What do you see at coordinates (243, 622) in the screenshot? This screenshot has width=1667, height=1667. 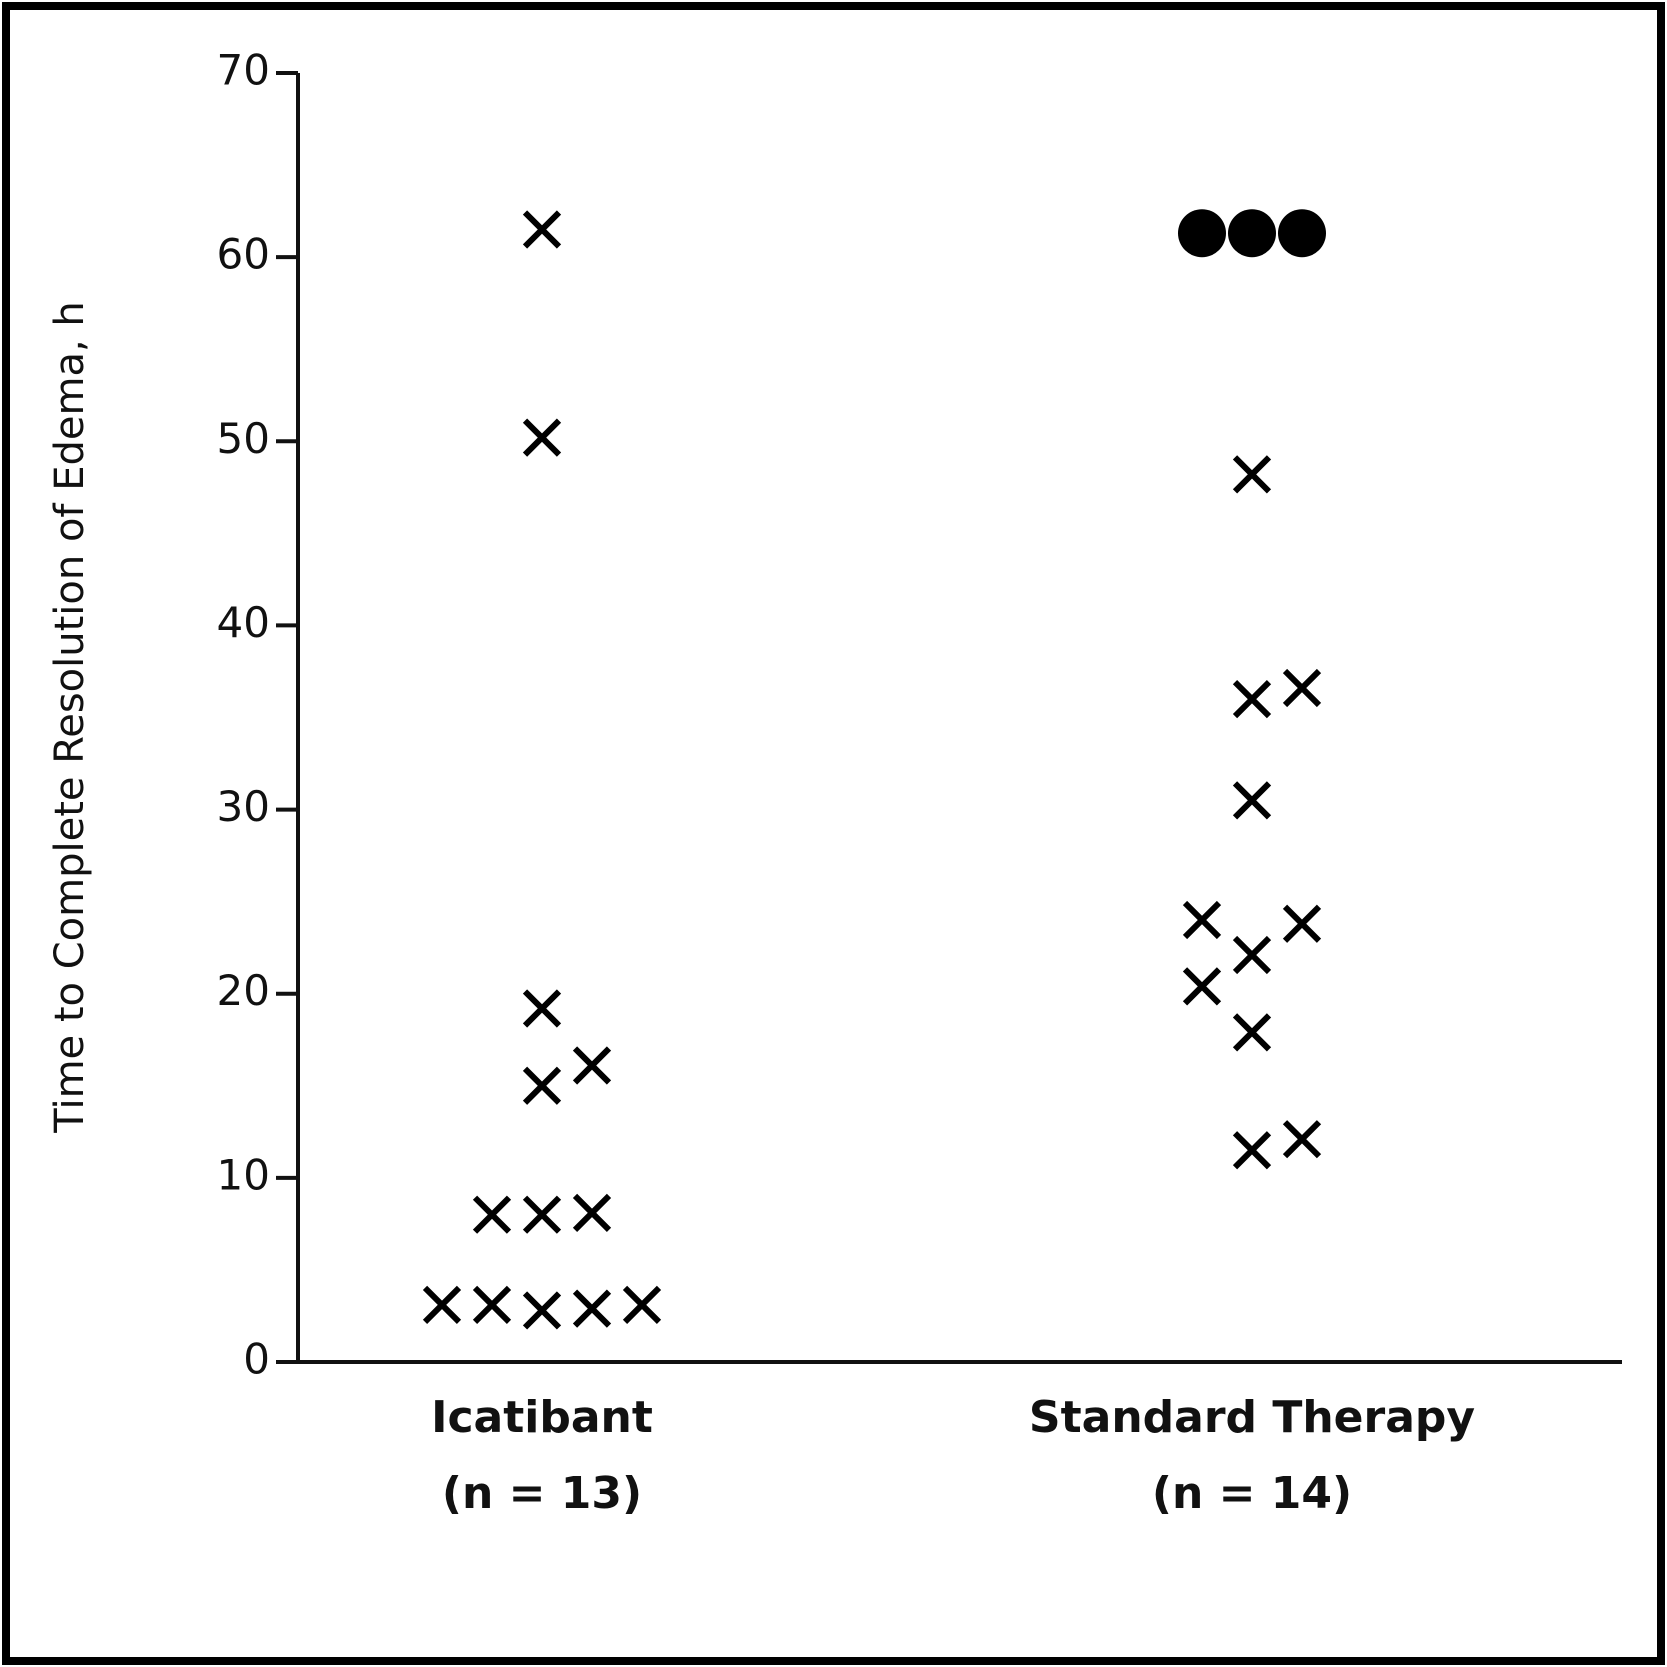 I see `y-tick-label: 40` at bounding box center [243, 622].